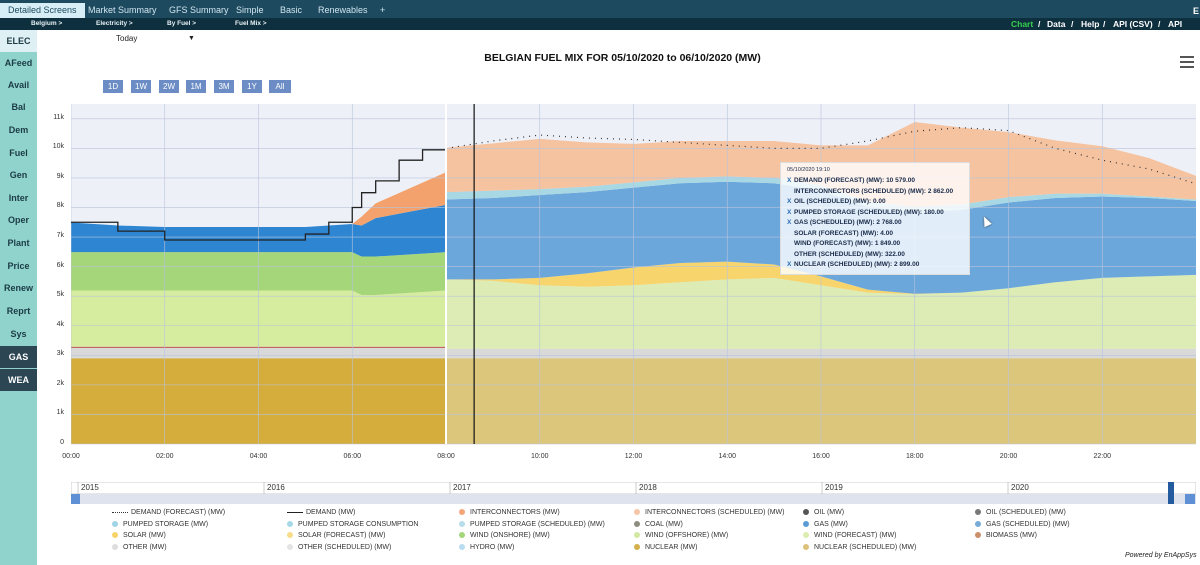  Describe the element at coordinates (825, 525) in the screenshot. I see `legend-item: GAS (MW)` at that location.